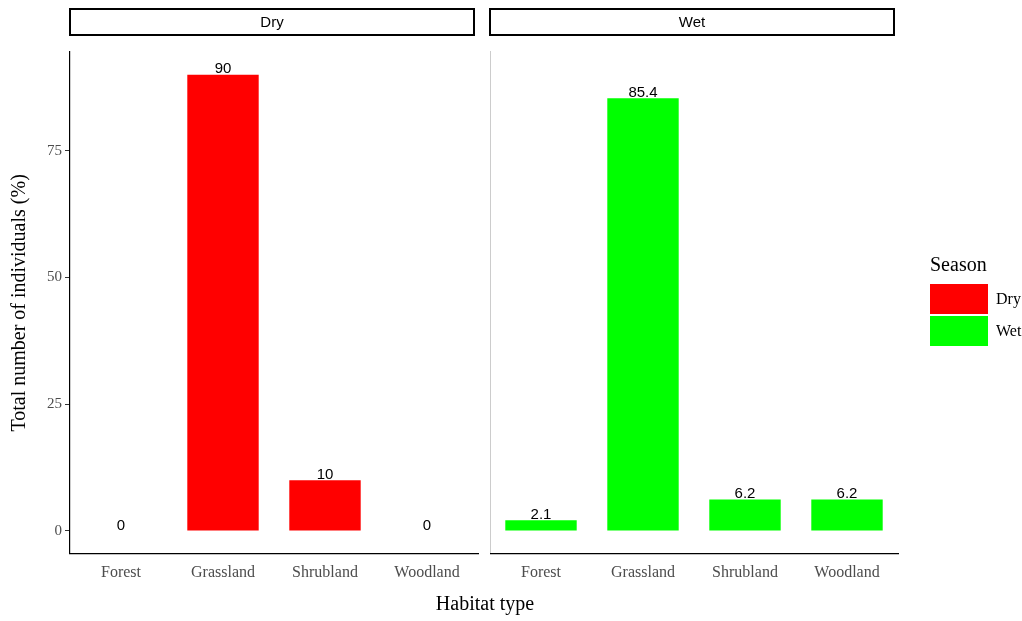  Describe the element at coordinates (223, 68) in the screenshot. I see `data-label: 90` at that location.